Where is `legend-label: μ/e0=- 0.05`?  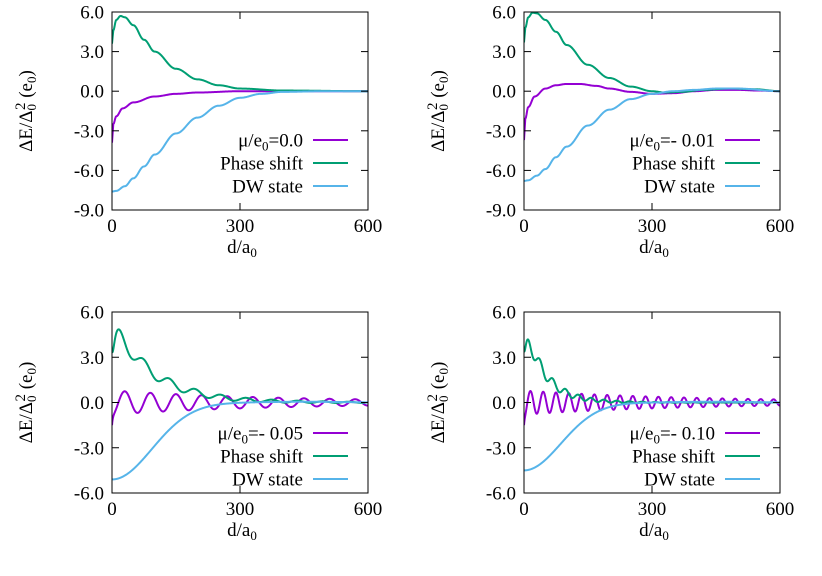 legend-label: μ/e0=- 0.05 is located at coordinates (260, 435).